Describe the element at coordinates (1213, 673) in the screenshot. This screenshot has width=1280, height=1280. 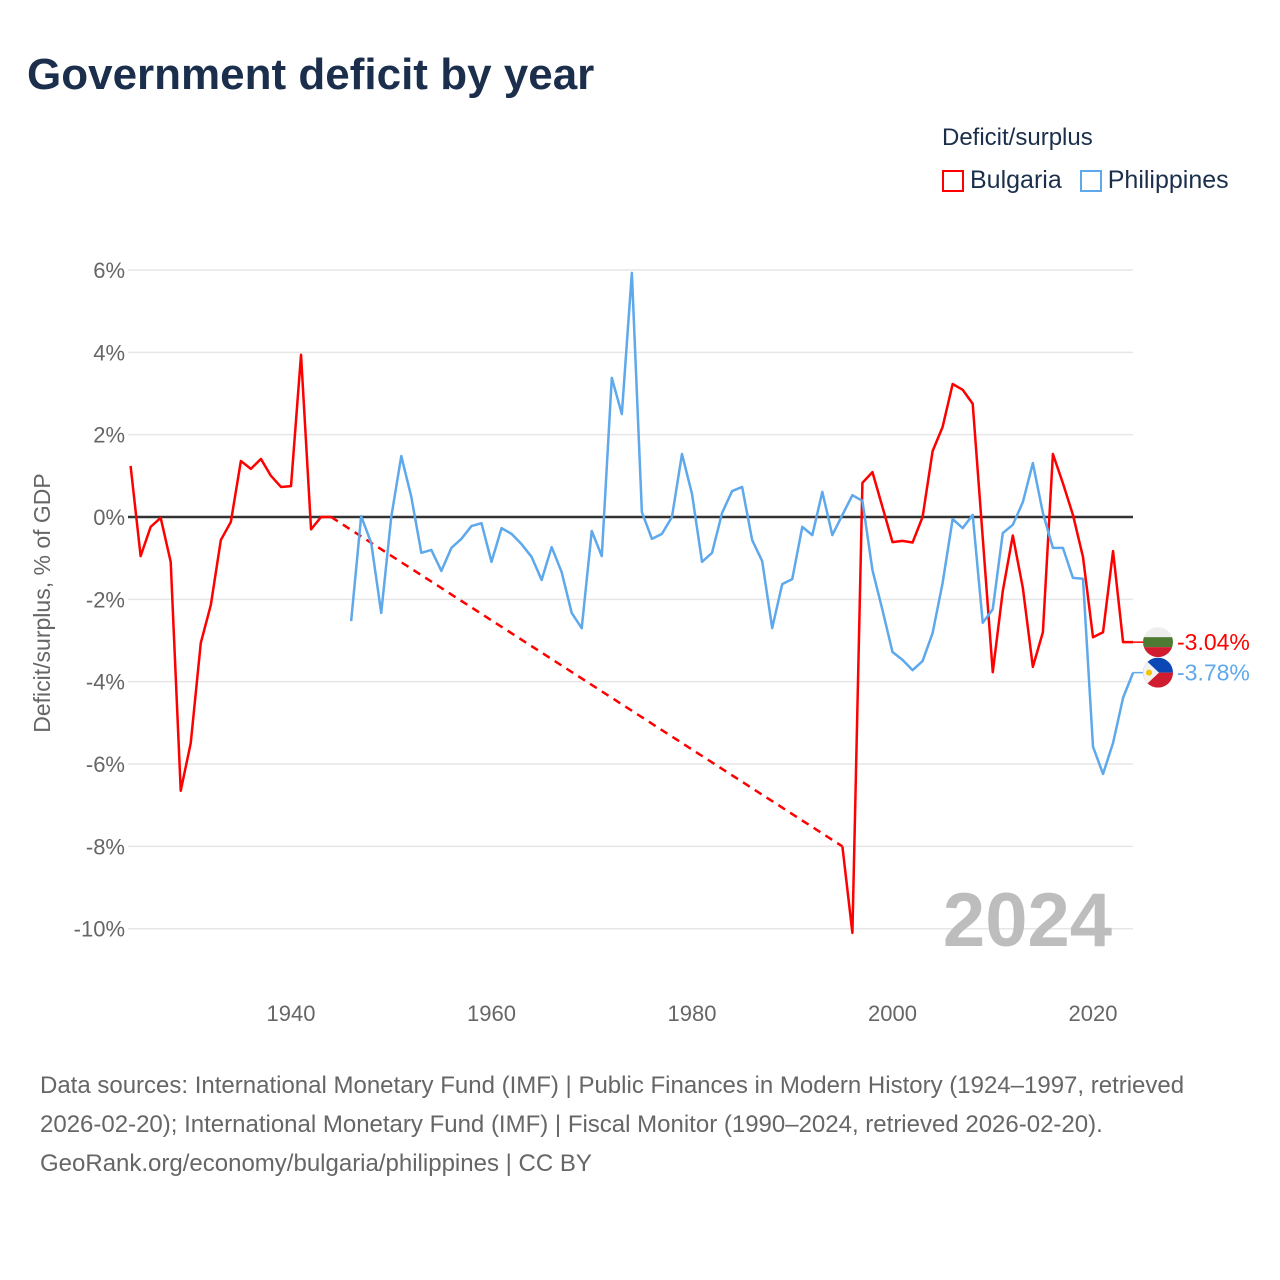
I see `end-value-label-philippines: -3.78%` at that location.